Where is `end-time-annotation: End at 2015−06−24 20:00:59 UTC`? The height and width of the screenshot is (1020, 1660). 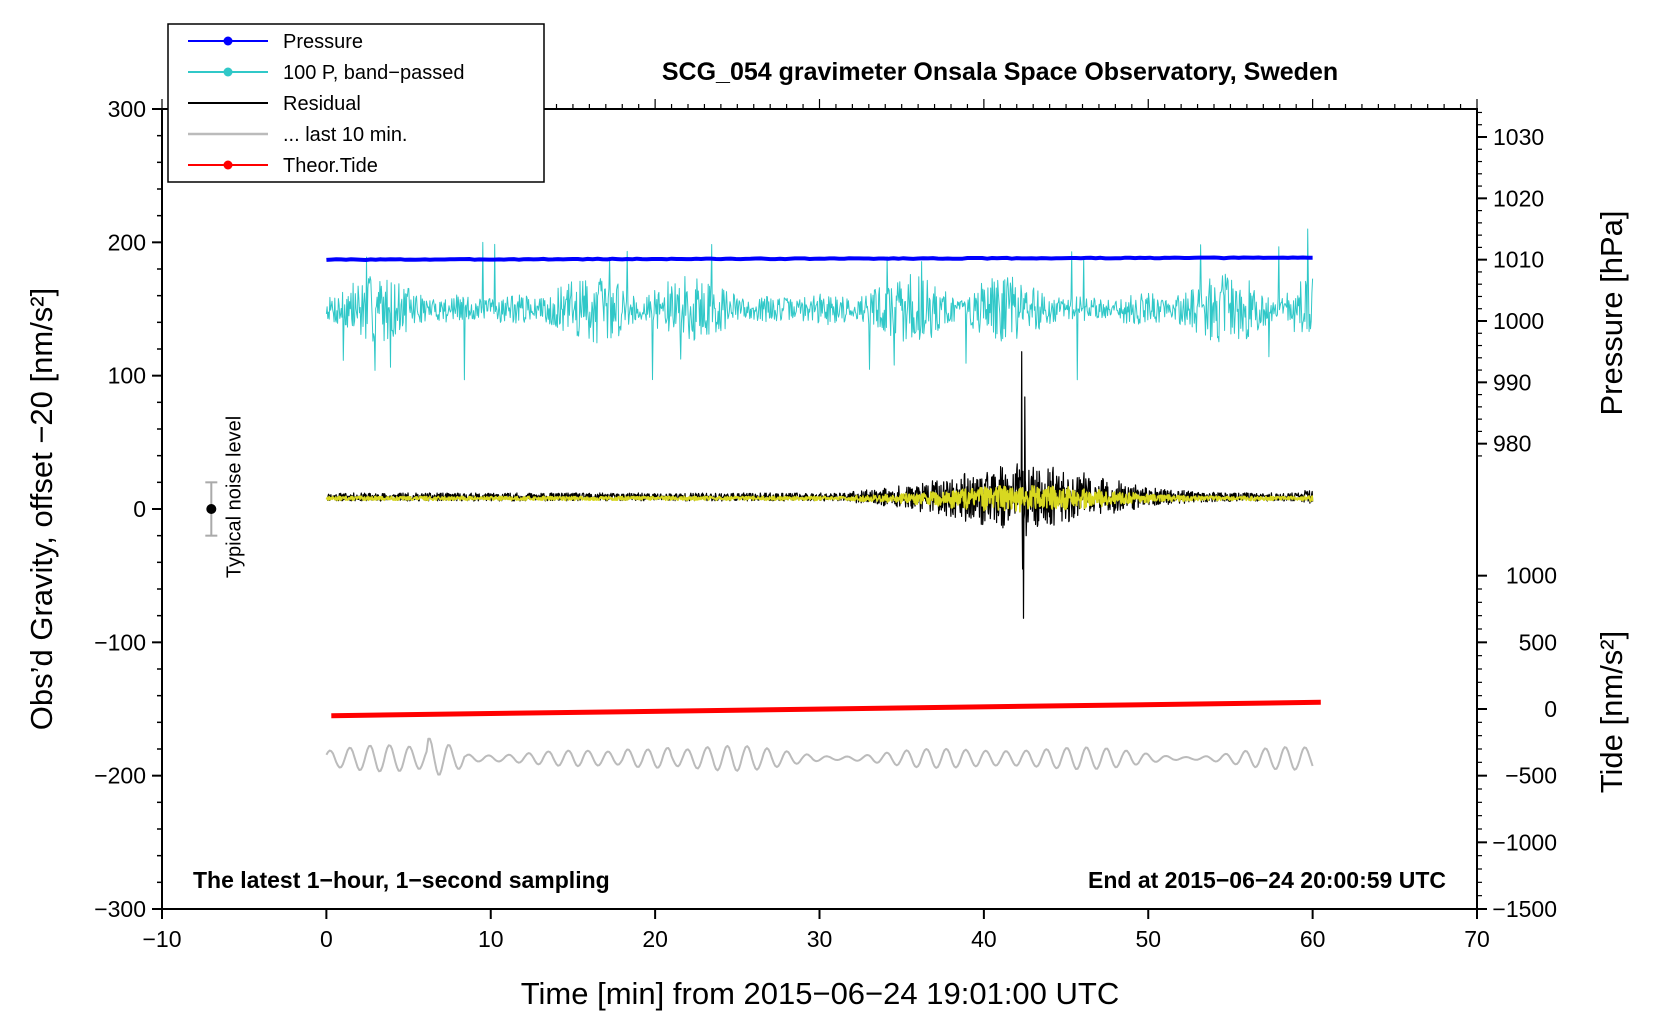 end-time-annotation: End at 2015−06−24 20:00:59 UTC is located at coordinates (1267, 880).